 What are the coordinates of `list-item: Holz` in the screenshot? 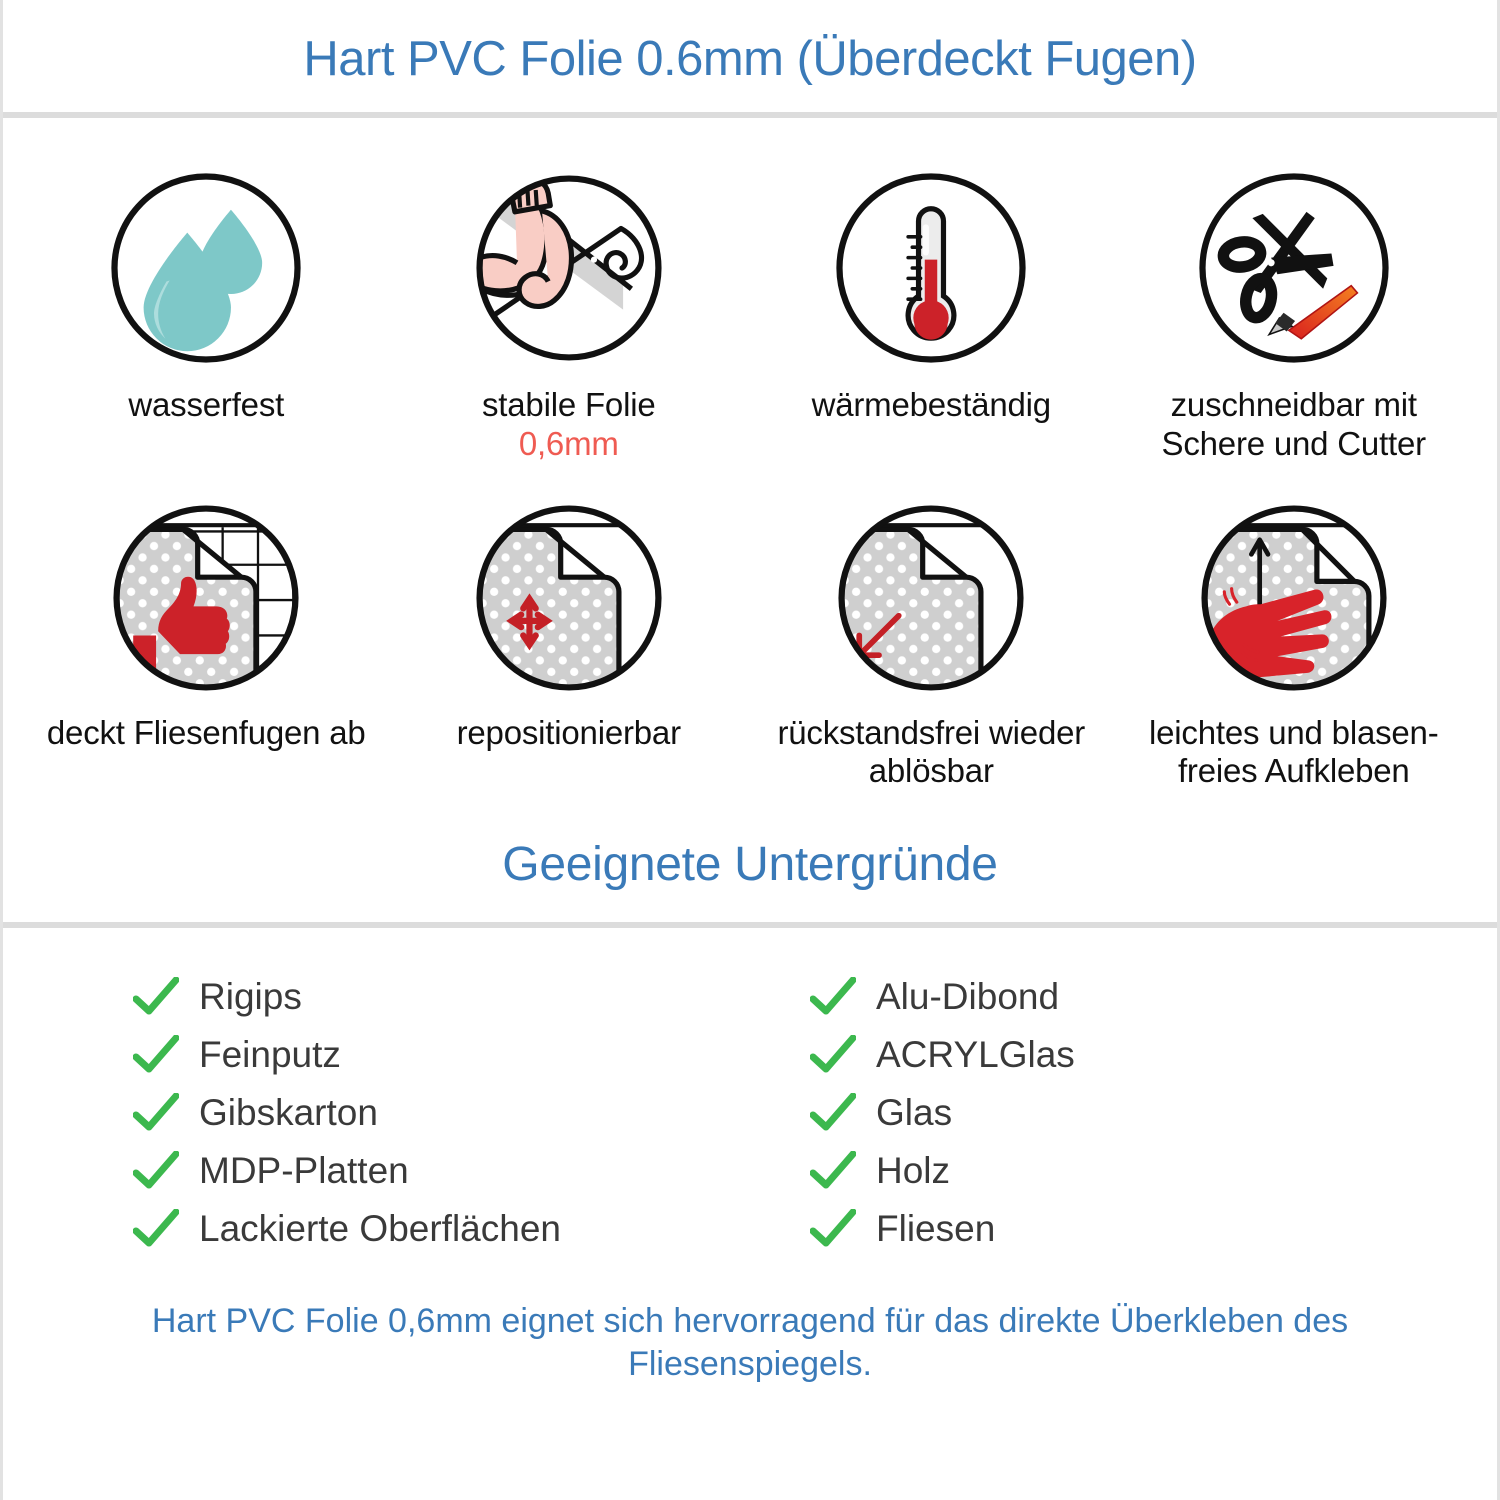 It's located at (1153, 1171).